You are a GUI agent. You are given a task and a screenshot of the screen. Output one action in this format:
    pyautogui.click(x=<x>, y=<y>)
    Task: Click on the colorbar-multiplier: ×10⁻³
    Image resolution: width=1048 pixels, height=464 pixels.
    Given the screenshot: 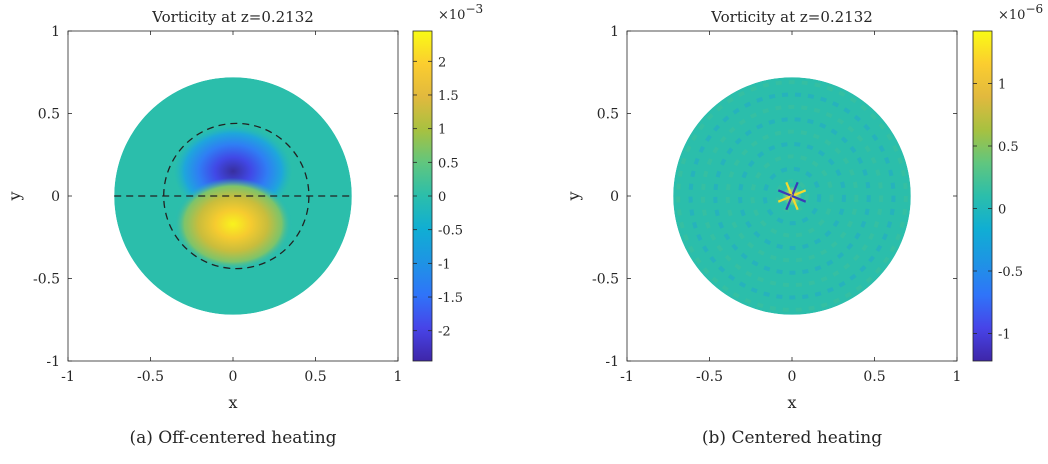 What is the action you would take?
    pyautogui.click(x=460, y=12)
    